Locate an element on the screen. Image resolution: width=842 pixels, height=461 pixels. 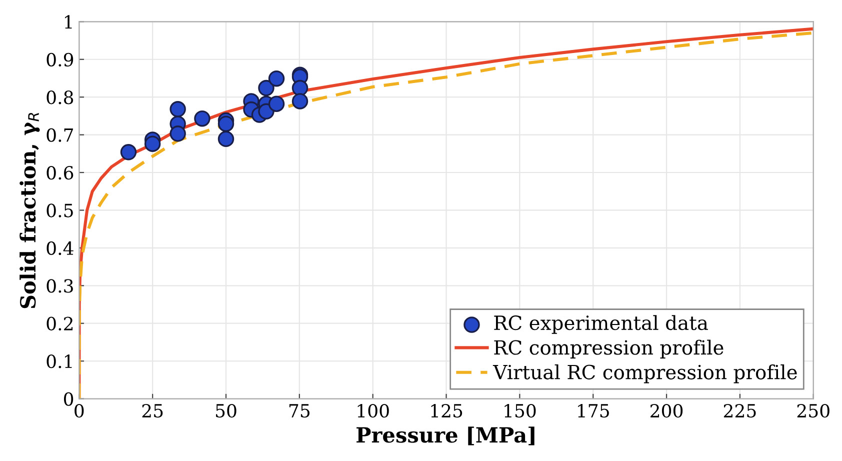
x-tick-label: 75 is located at coordinates (299, 411).